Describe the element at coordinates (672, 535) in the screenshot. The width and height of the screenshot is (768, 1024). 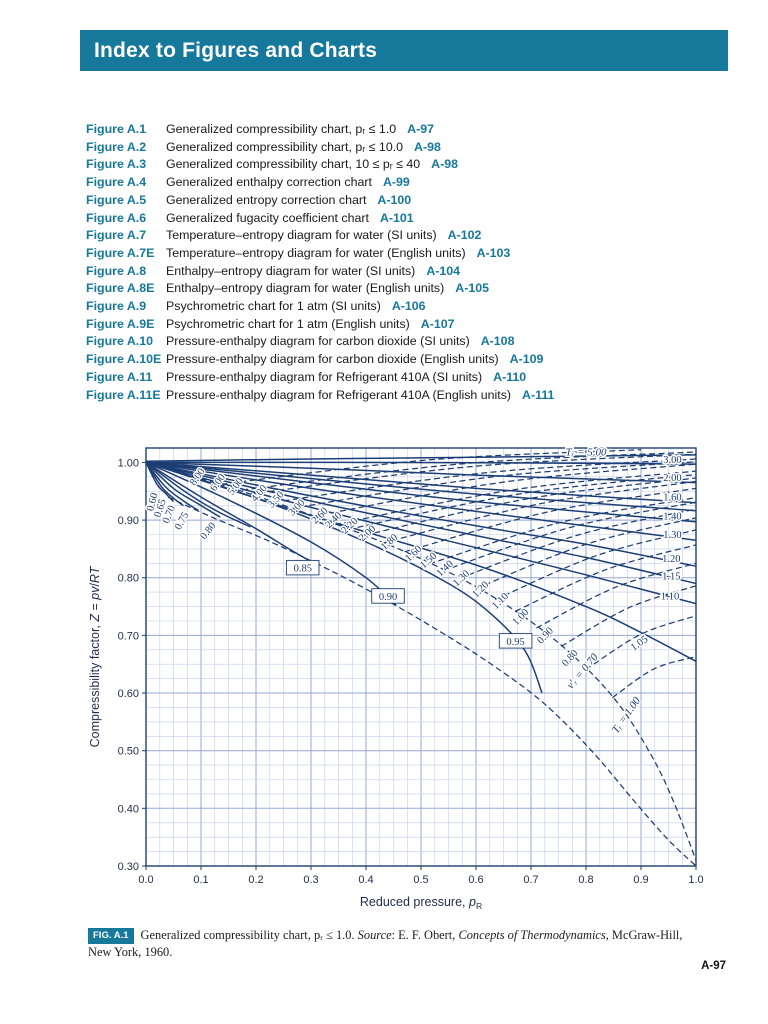
I see `svg-text: 1.30` at that location.